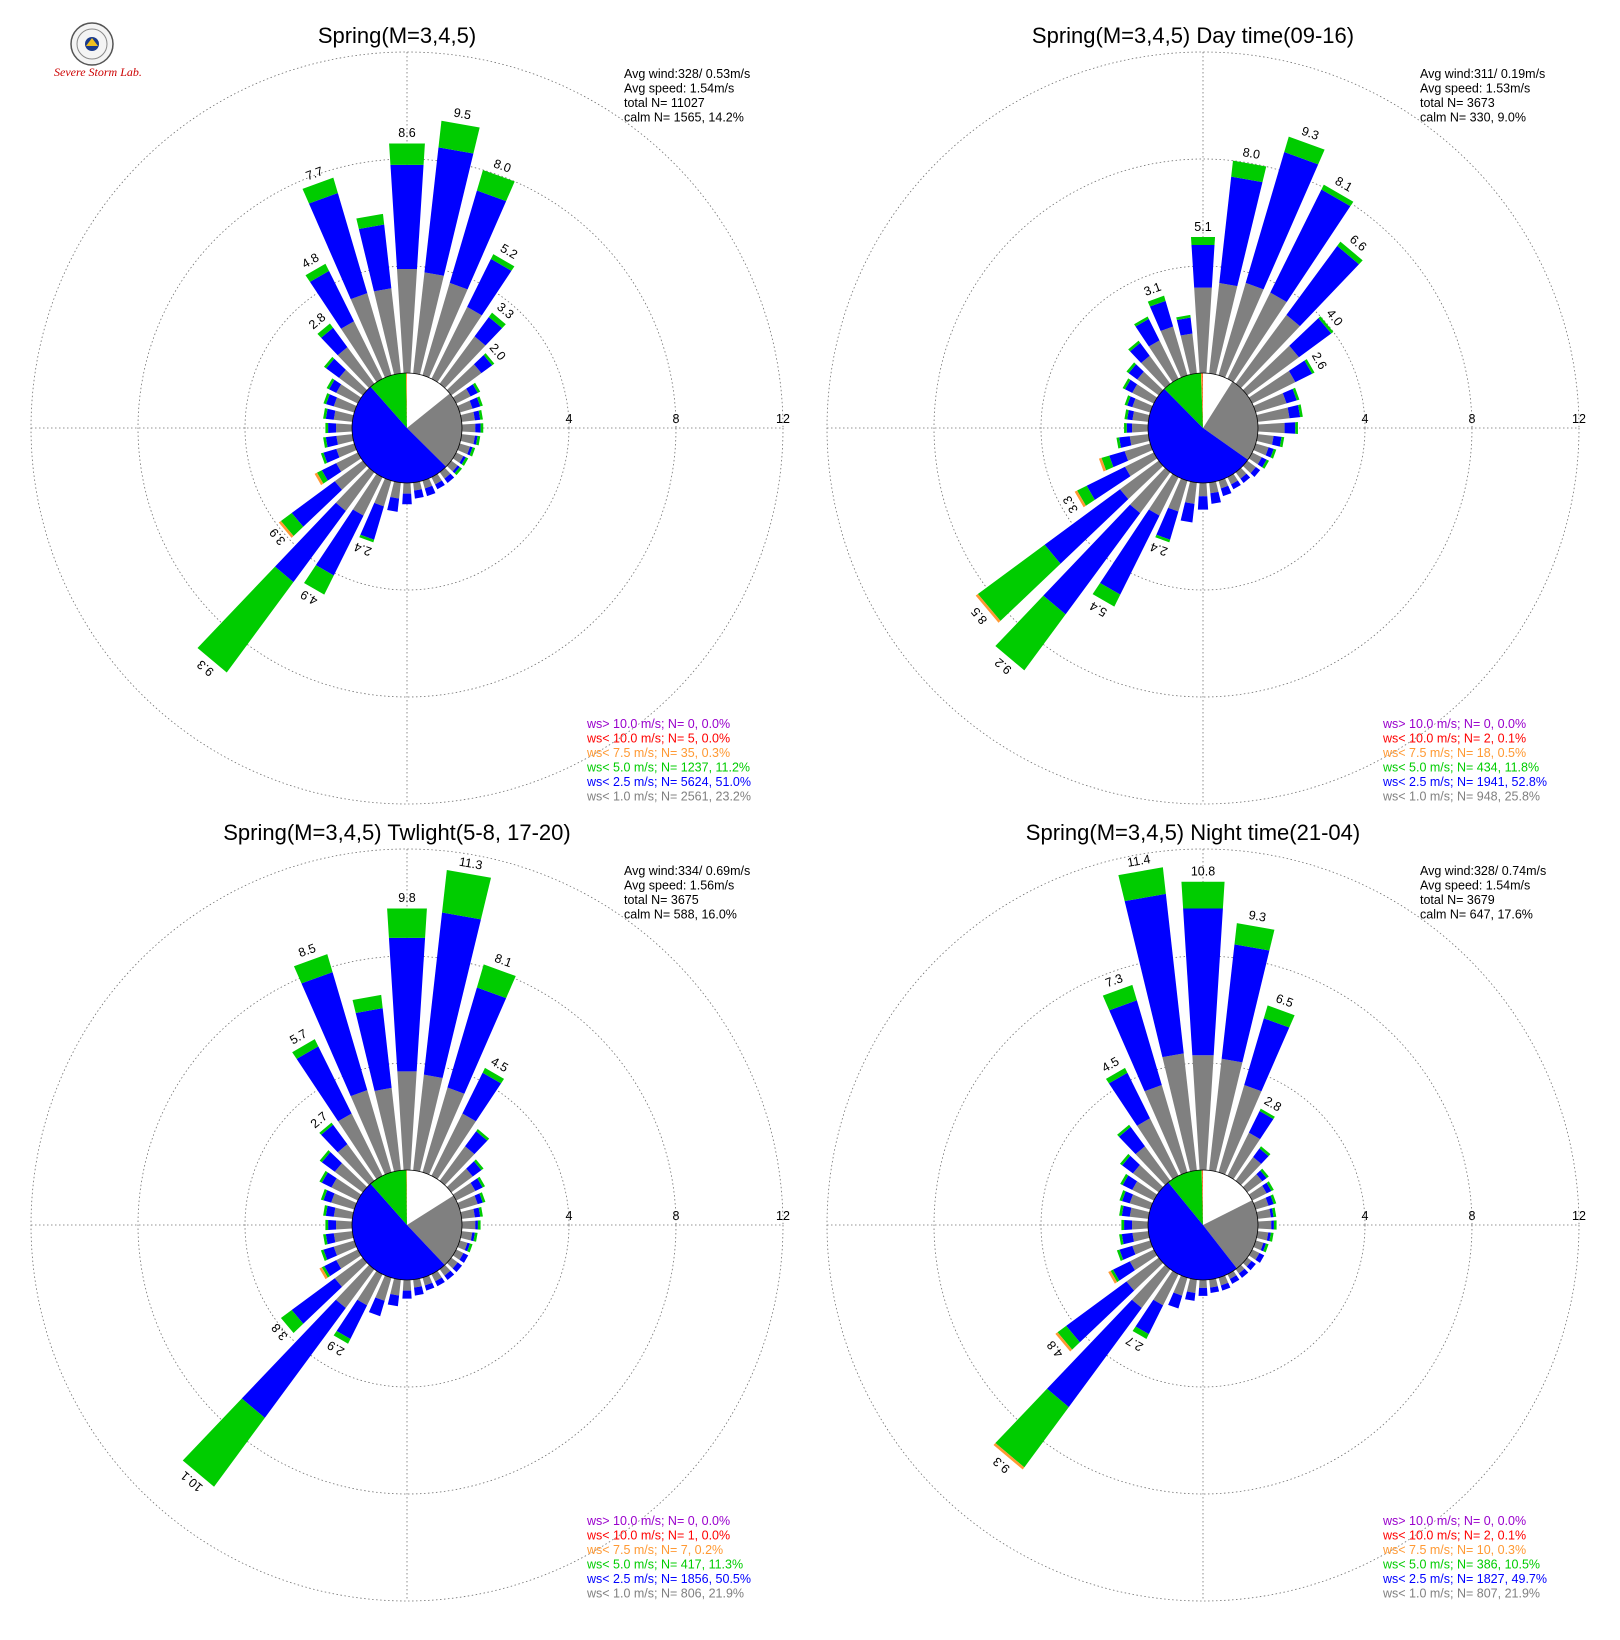  I want to click on bar-value-label: 8.0, so click(502, 166).